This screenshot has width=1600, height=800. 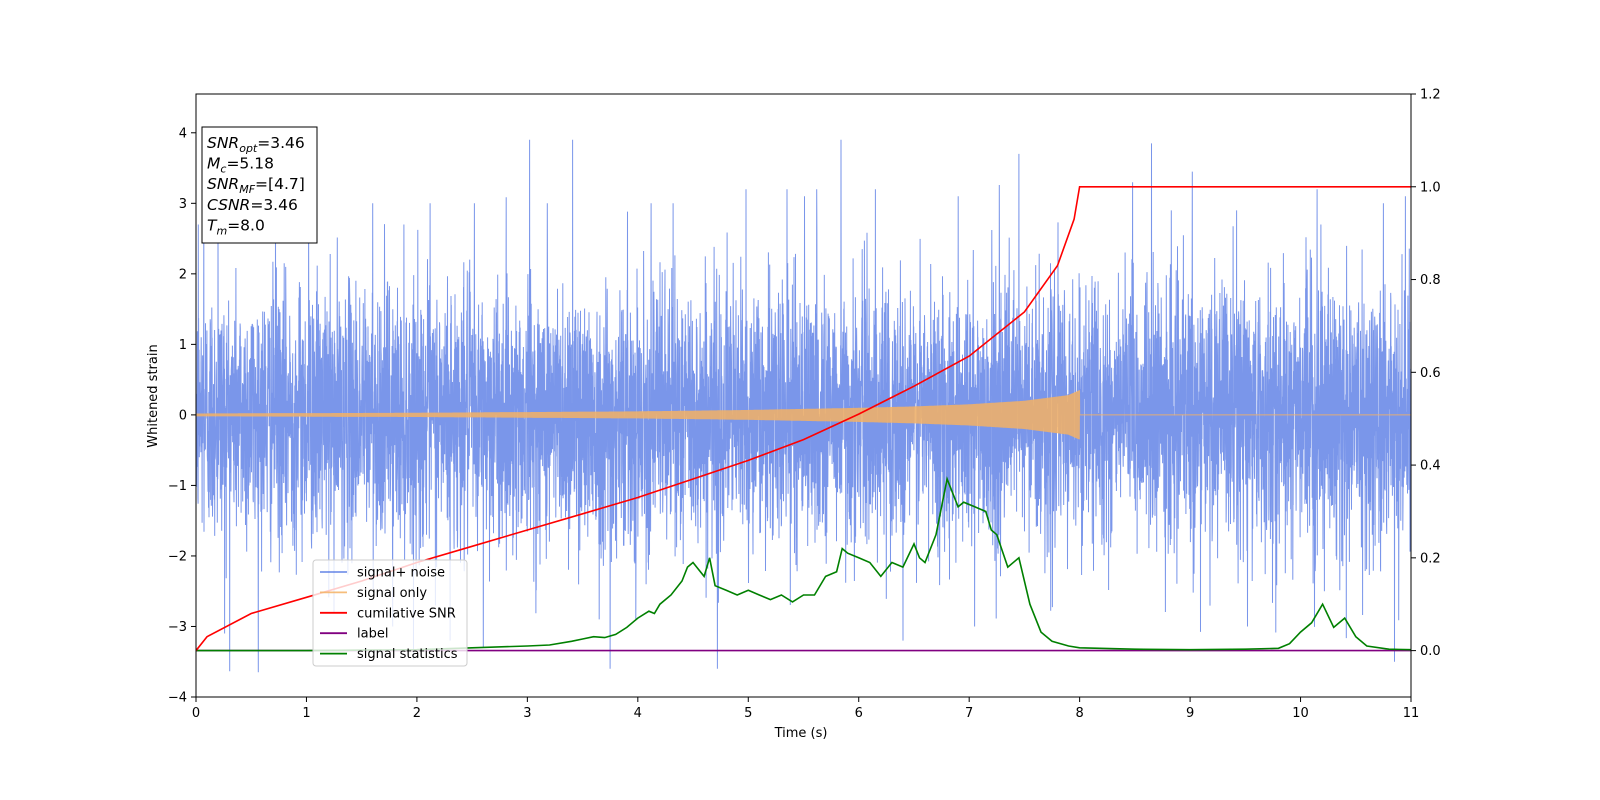 What do you see at coordinates (256, 185) in the screenshot?
I see `info-line: SNRMF=[4.7]` at bounding box center [256, 185].